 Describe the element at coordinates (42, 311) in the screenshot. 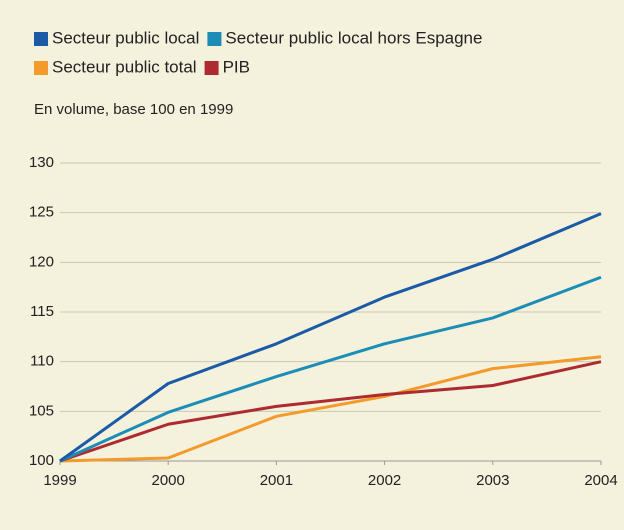

I see `y-tick-label: 115` at that location.